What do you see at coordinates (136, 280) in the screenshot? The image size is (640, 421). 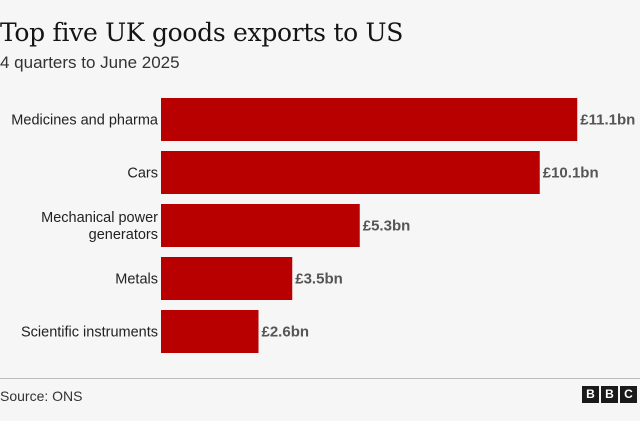 I see `category-label: Metals` at bounding box center [136, 280].